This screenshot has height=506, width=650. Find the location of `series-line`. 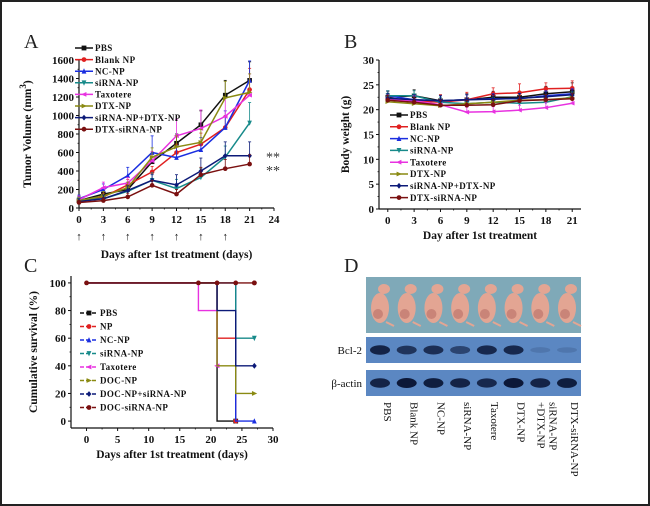

series-line is located at coordinates (480, 105).